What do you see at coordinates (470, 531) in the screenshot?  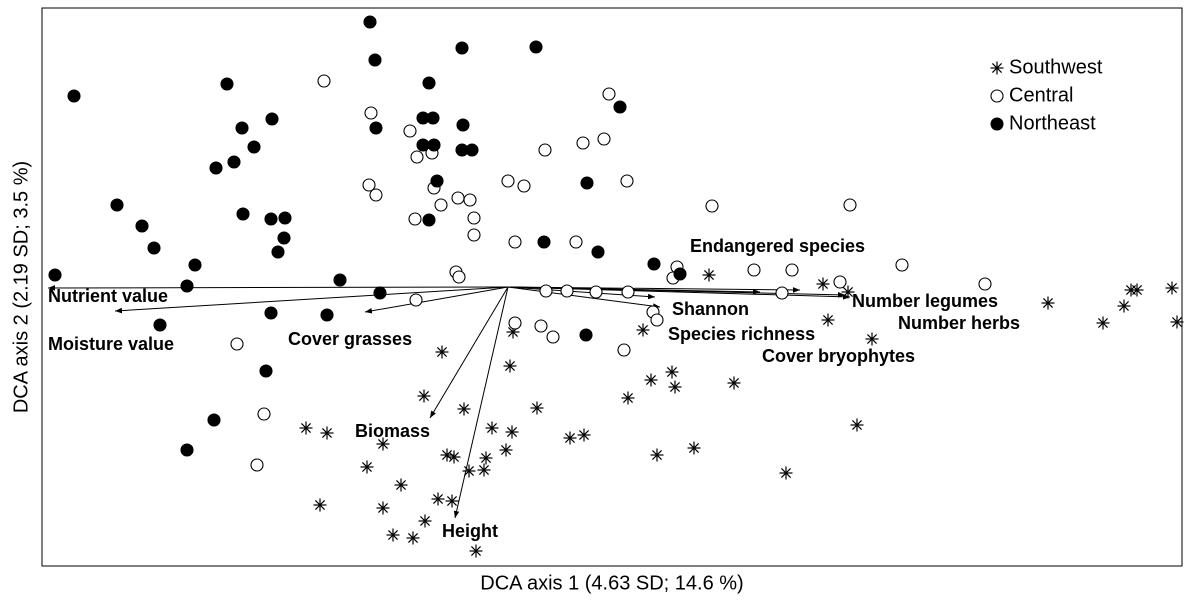 I see `arrow-label: Height` at bounding box center [470, 531].